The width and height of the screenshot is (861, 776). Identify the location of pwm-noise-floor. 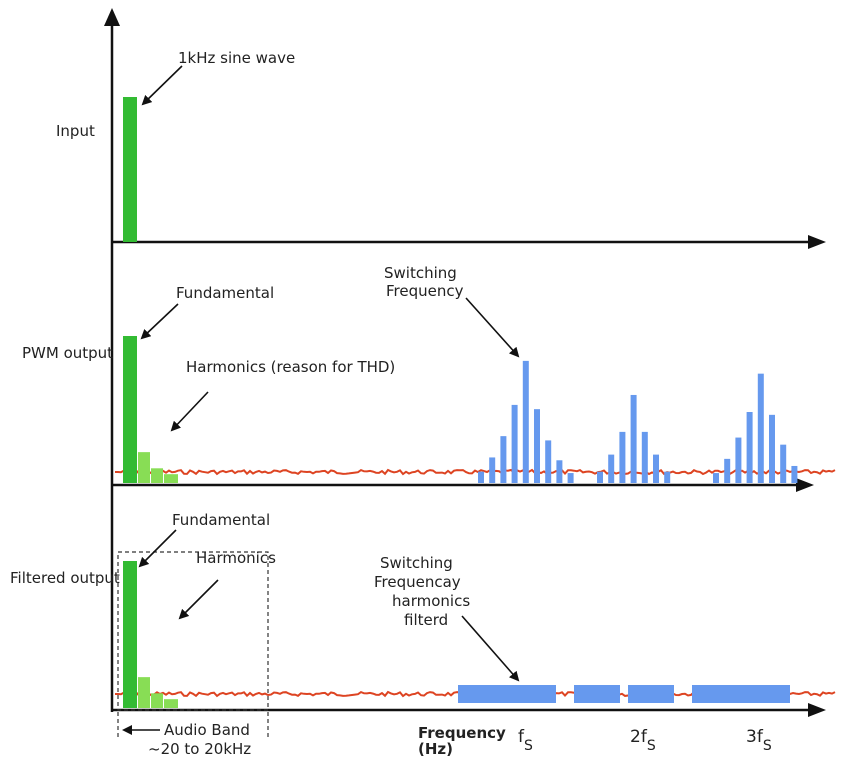
(475, 472).